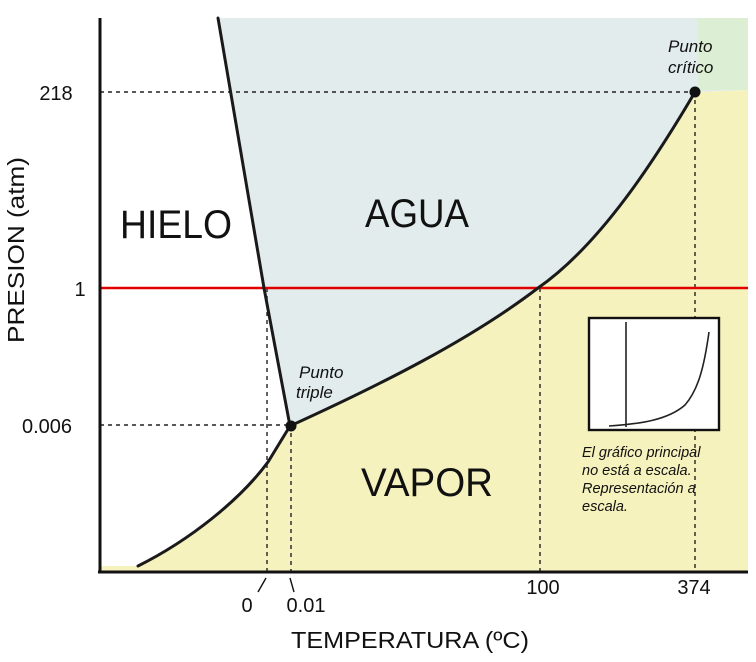  I want to click on triple-point-marker, so click(291, 426).